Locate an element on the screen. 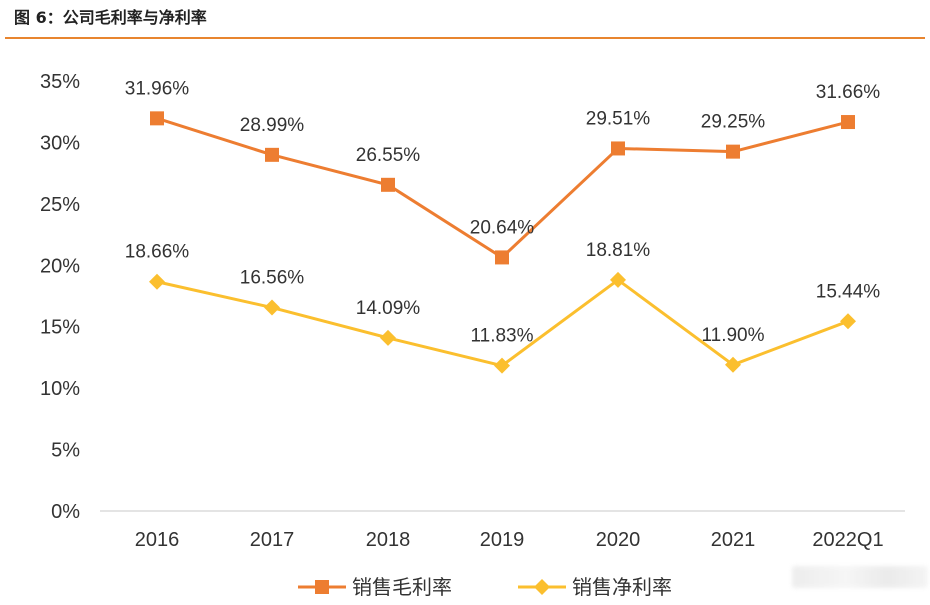  data-label: 14.09% is located at coordinates (388, 308).